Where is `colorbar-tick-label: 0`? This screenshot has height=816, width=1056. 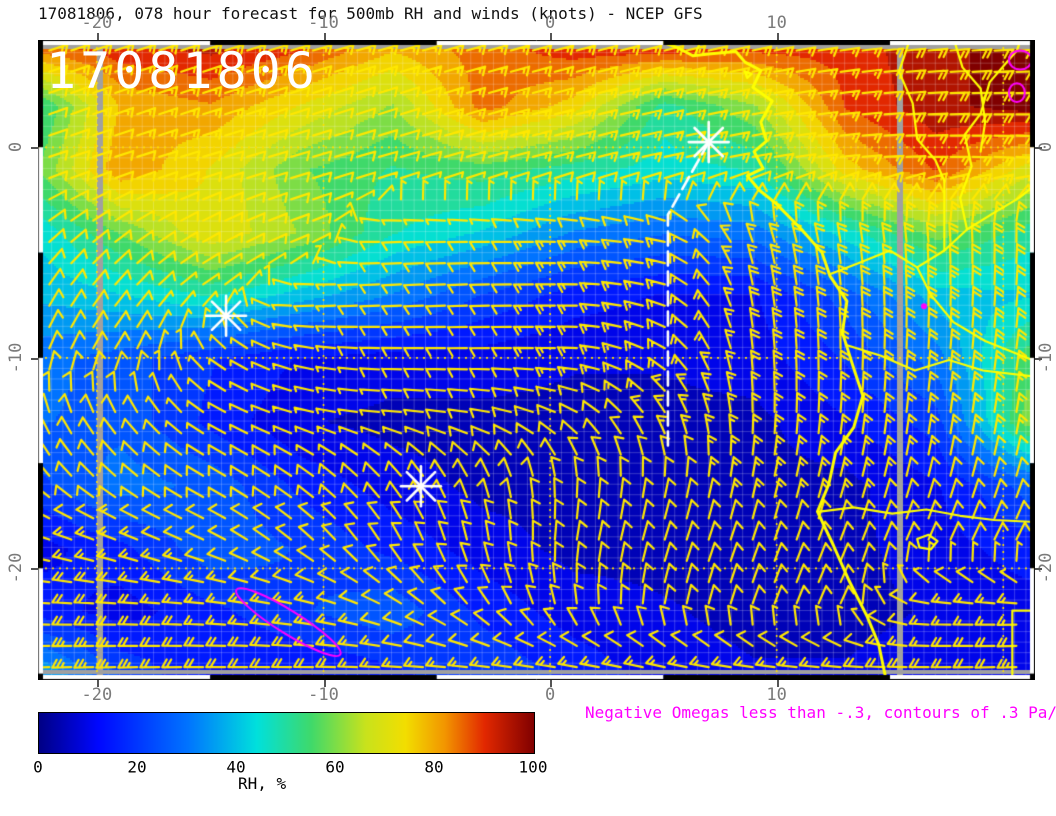
colorbar-tick-label: 0 is located at coordinates (38, 767).